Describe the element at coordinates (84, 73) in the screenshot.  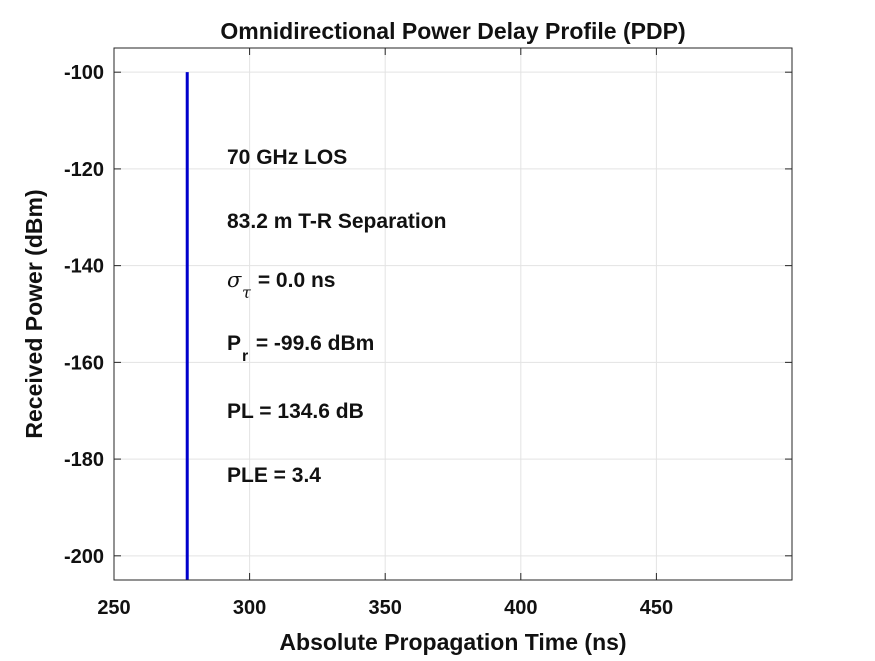
I see `y-tick-label: -100` at that location.